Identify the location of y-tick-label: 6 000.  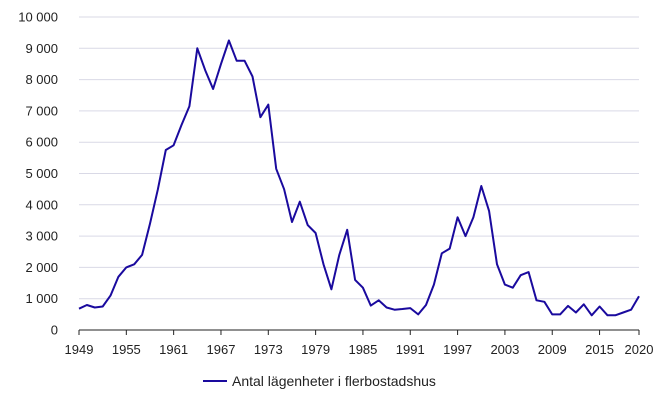
(41, 142).